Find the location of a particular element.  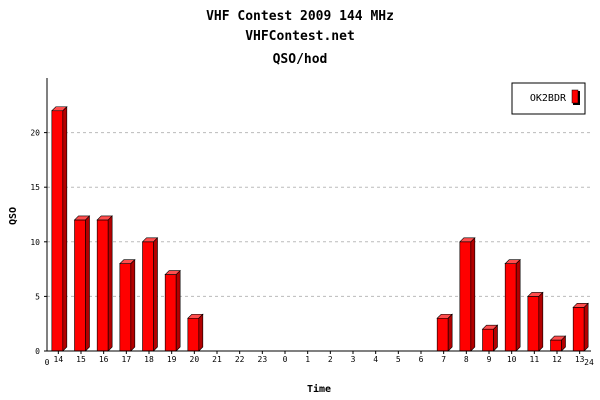

x-tick-label: 6 is located at coordinates (421, 359).